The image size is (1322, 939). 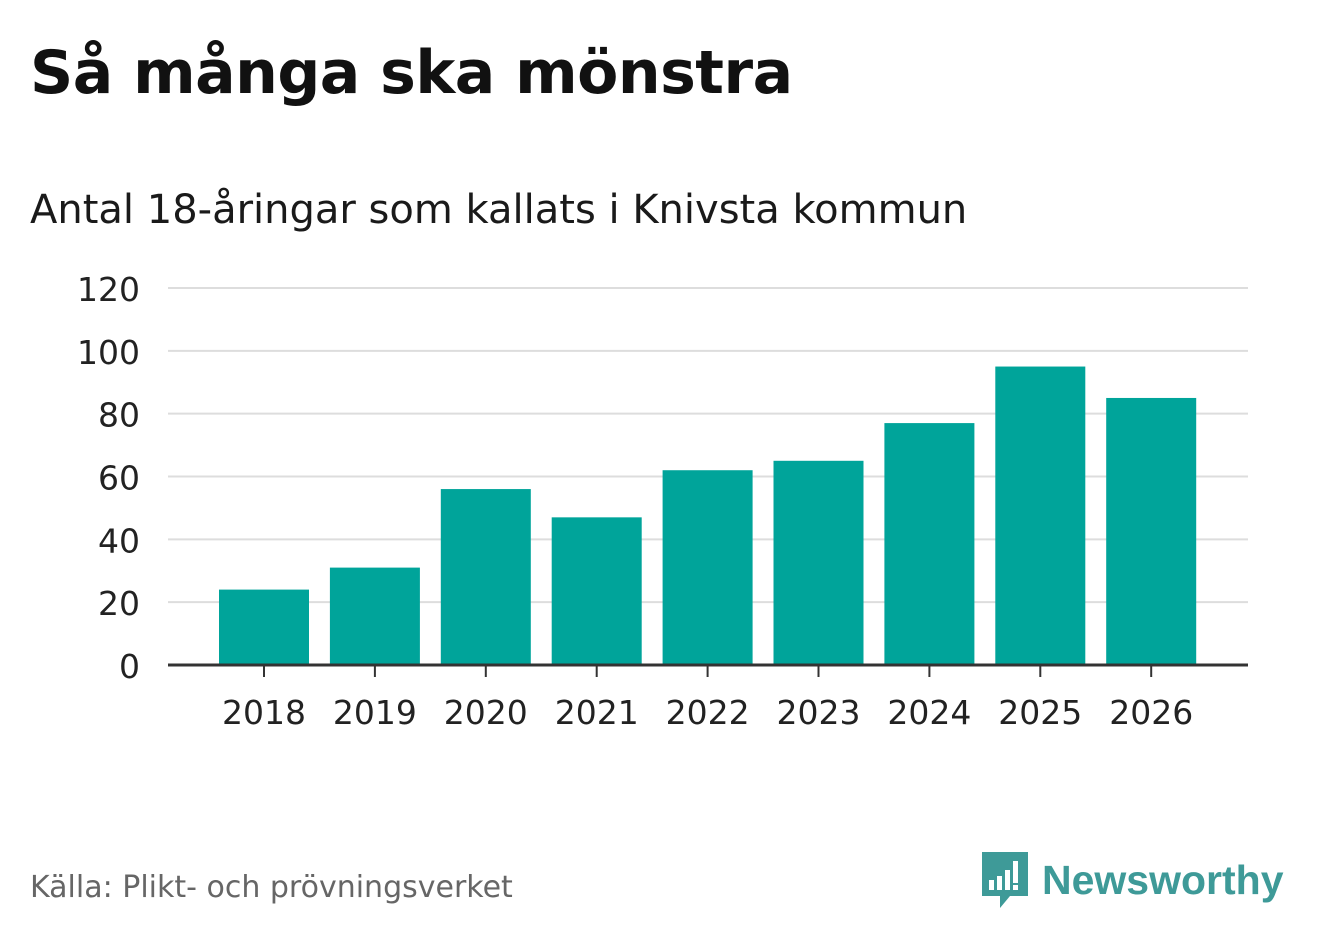 I want to click on y-tick-label: 80, so click(x=119, y=415).